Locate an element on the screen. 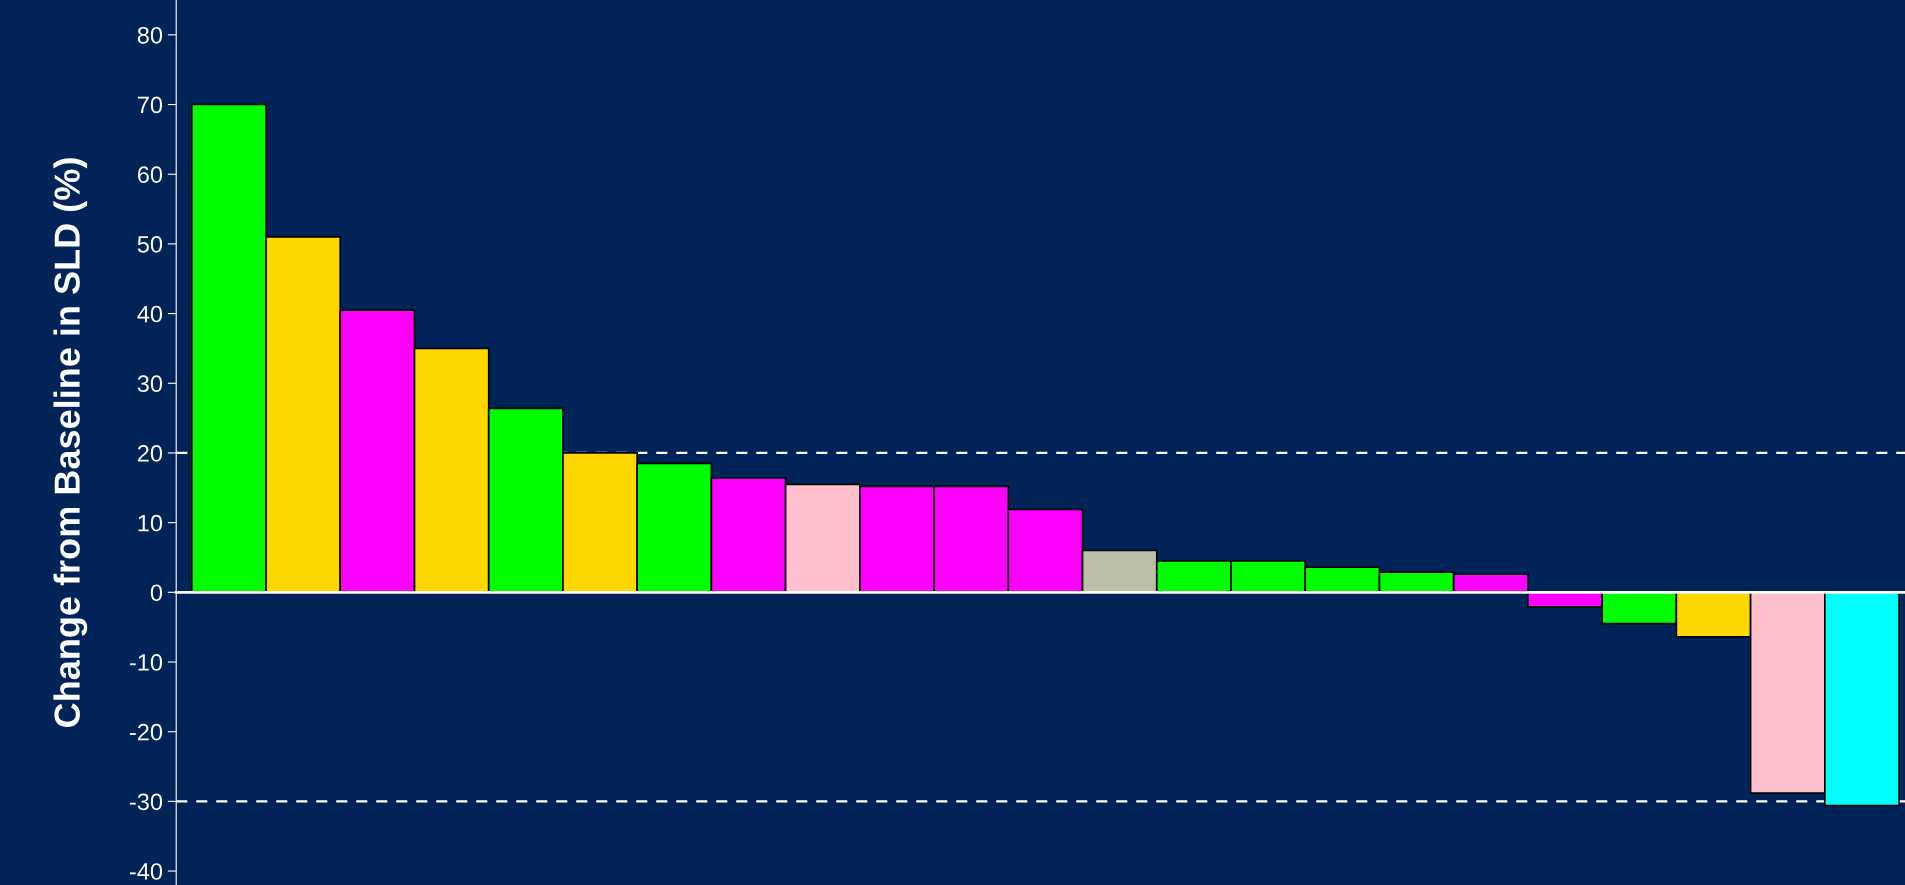 The width and height of the screenshot is (1905, 885). y-tick-label: -40 is located at coordinates (146, 871).